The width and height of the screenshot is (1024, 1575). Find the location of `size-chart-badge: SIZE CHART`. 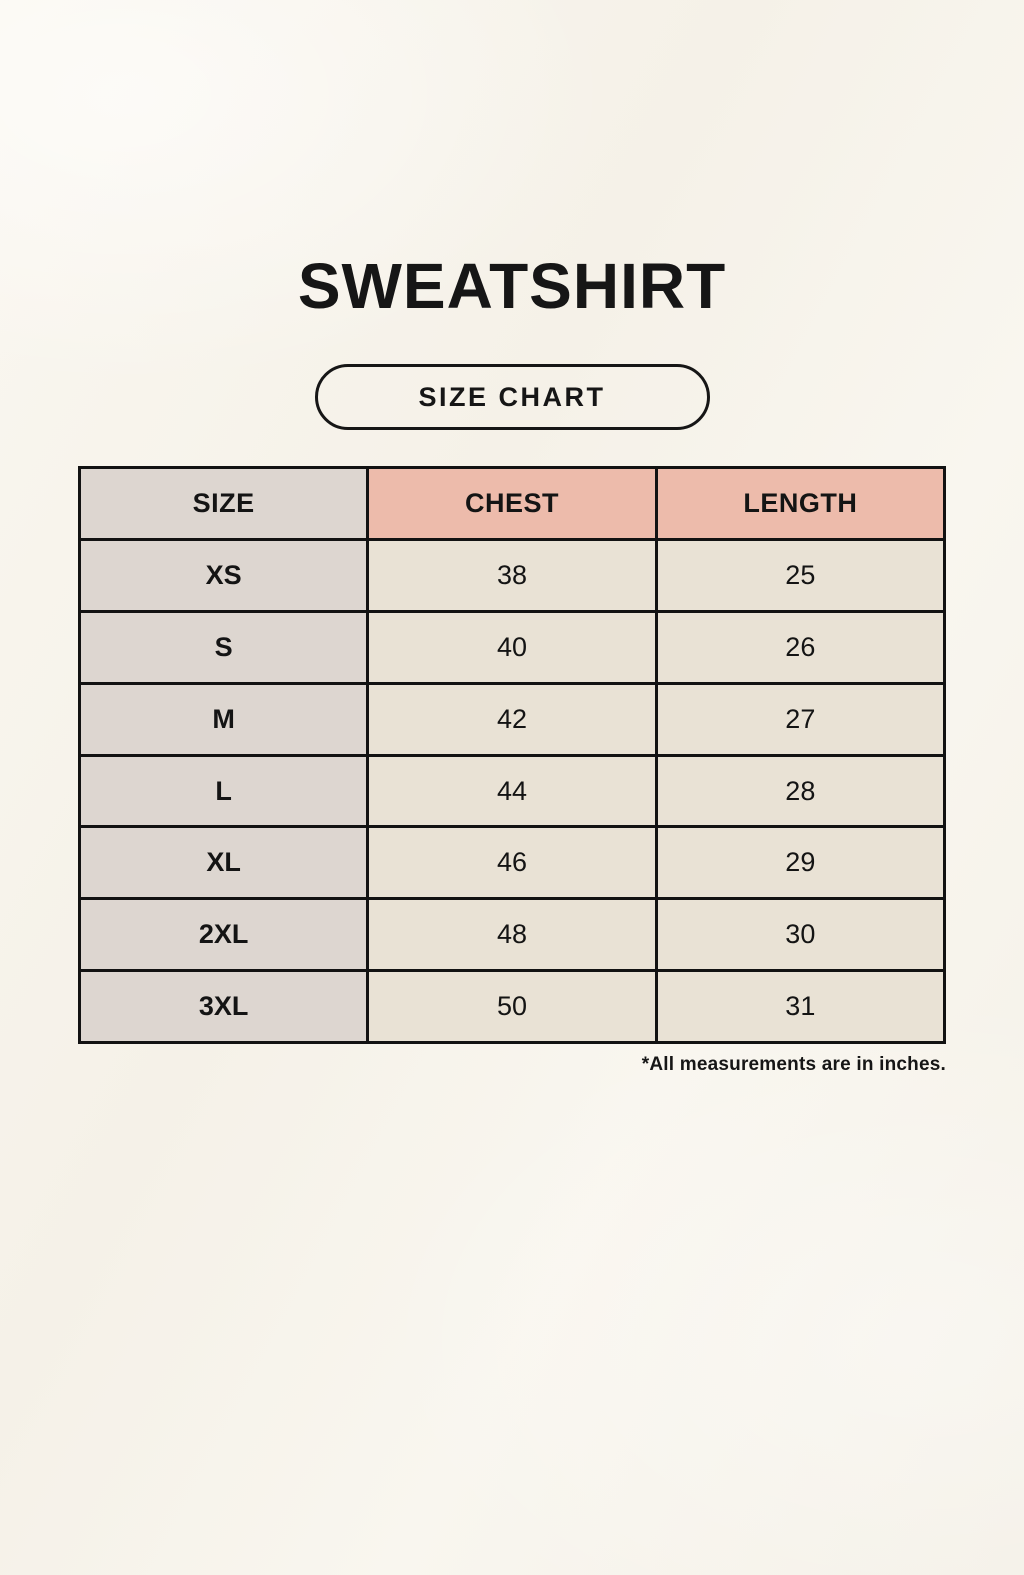

size-chart-badge: SIZE CHART is located at coordinates (512, 397).